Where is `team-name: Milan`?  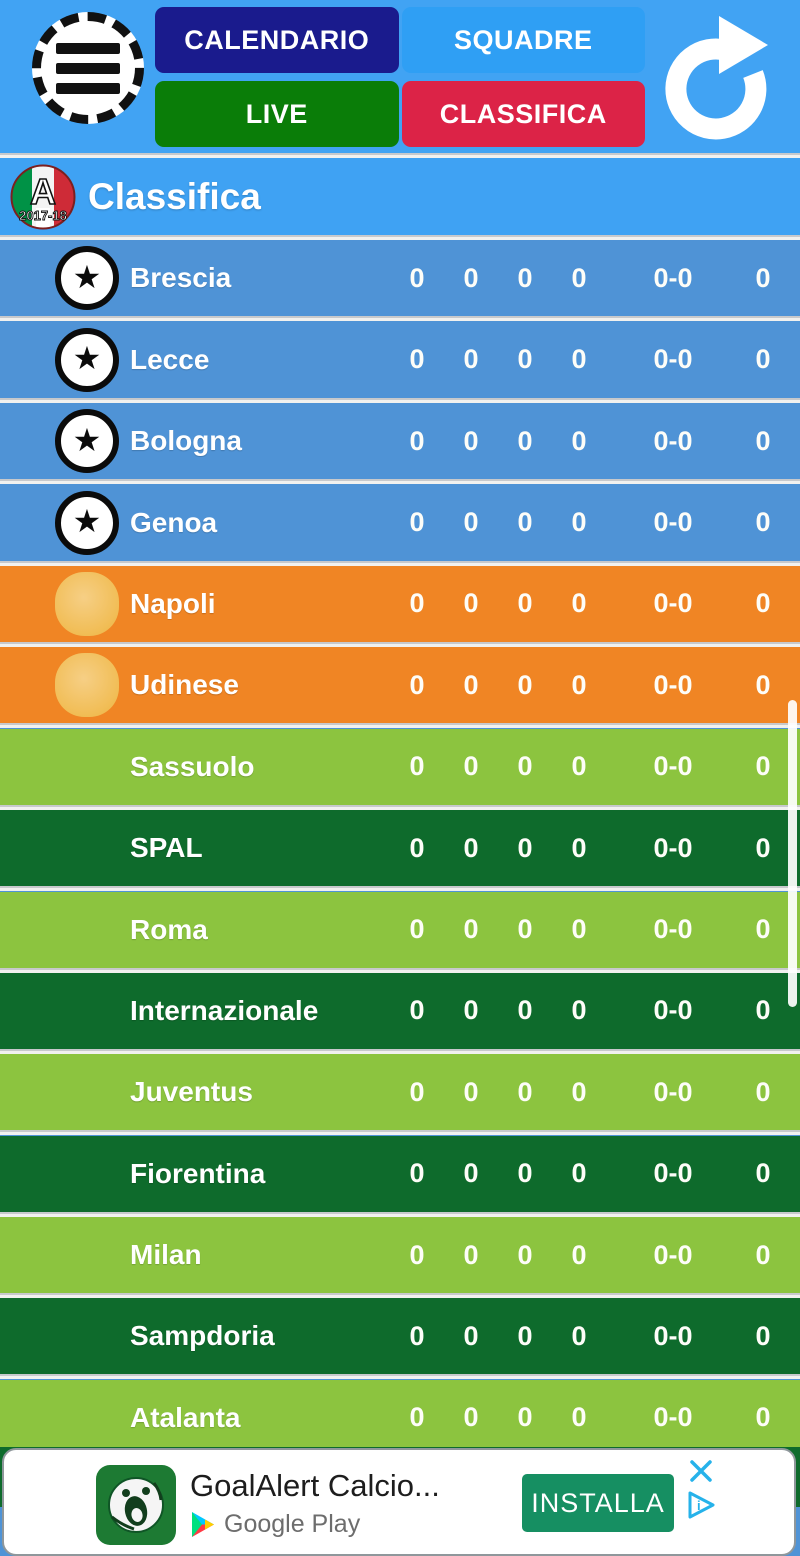 team-name: Milan is located at coordinates (166, 1255).